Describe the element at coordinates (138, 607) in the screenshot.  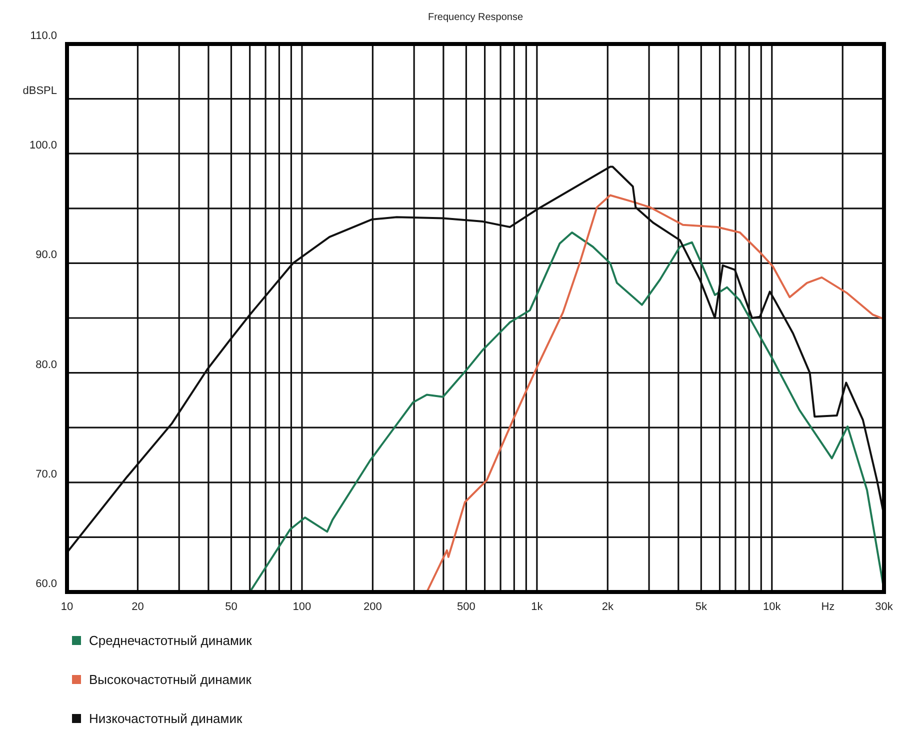
I see `x-tick-label: 20` at that location.